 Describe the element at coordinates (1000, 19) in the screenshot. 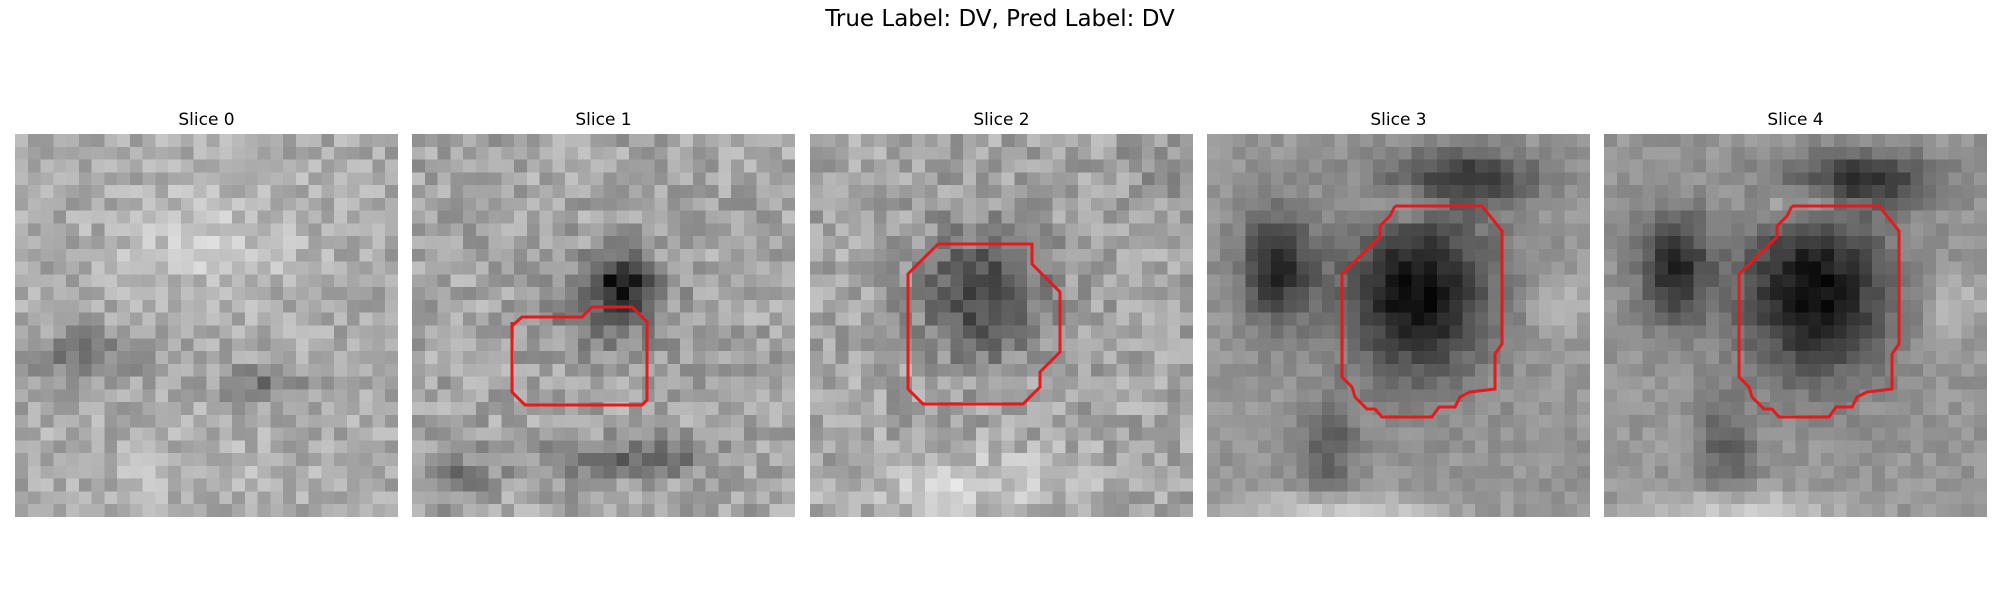

I see `figure-title: True Label: DV, Pred Label: DV` at that location.